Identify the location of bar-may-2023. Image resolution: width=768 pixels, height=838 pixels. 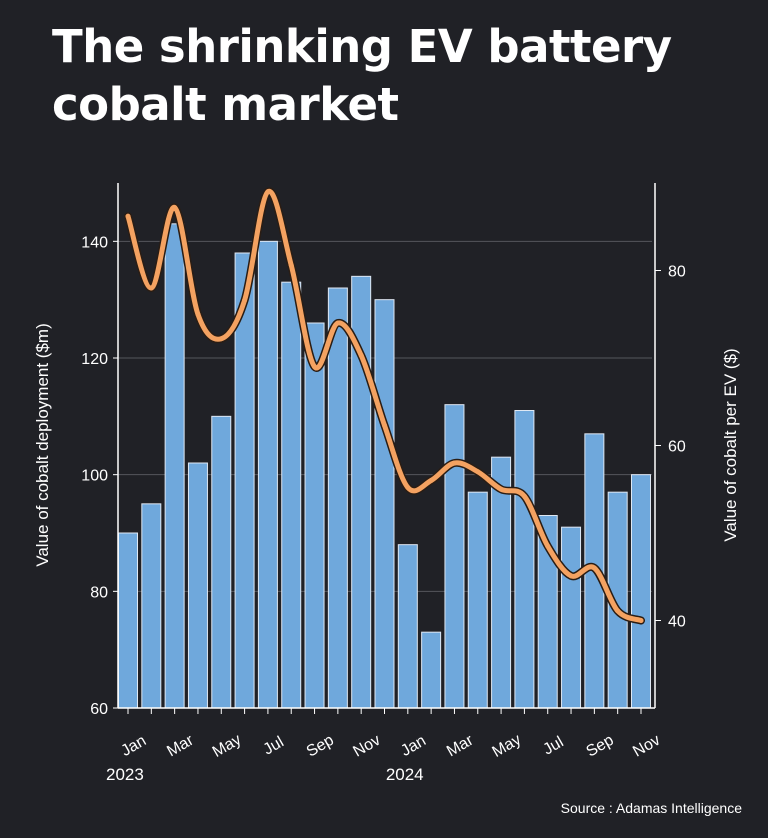
(221, 562).